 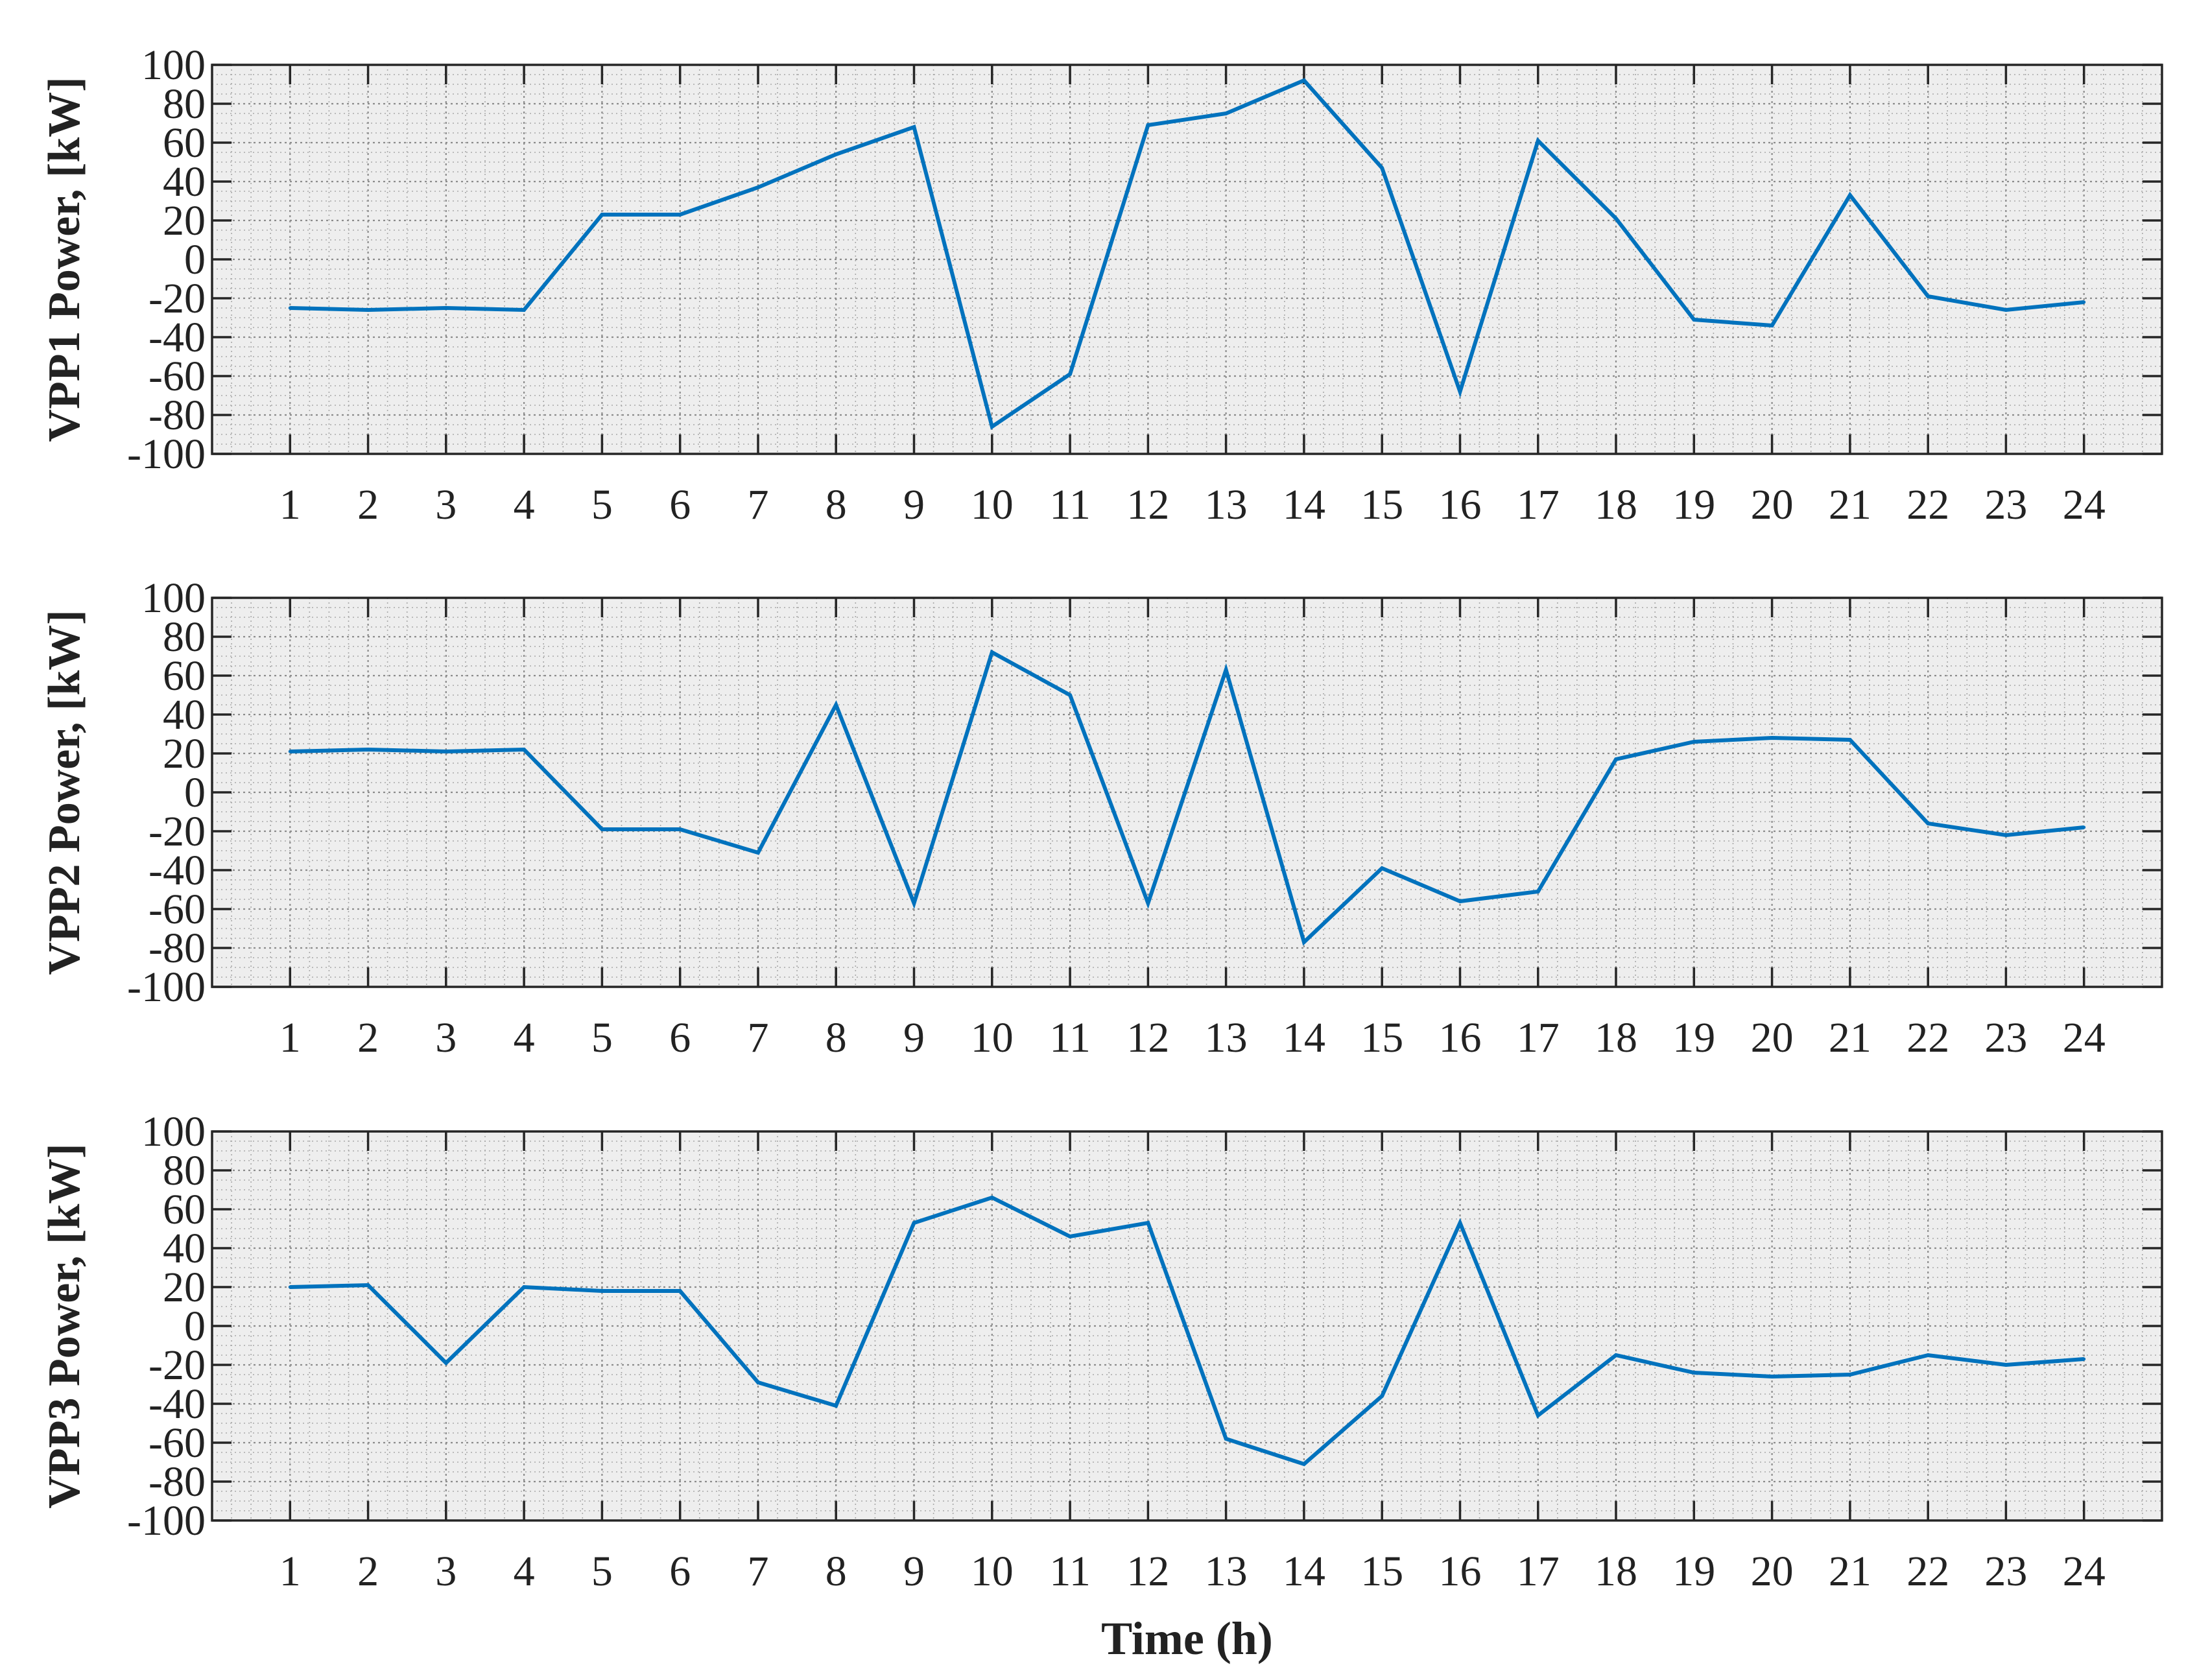 I want to click on x-tick-label: 23, so click(x=2006, y=1037).